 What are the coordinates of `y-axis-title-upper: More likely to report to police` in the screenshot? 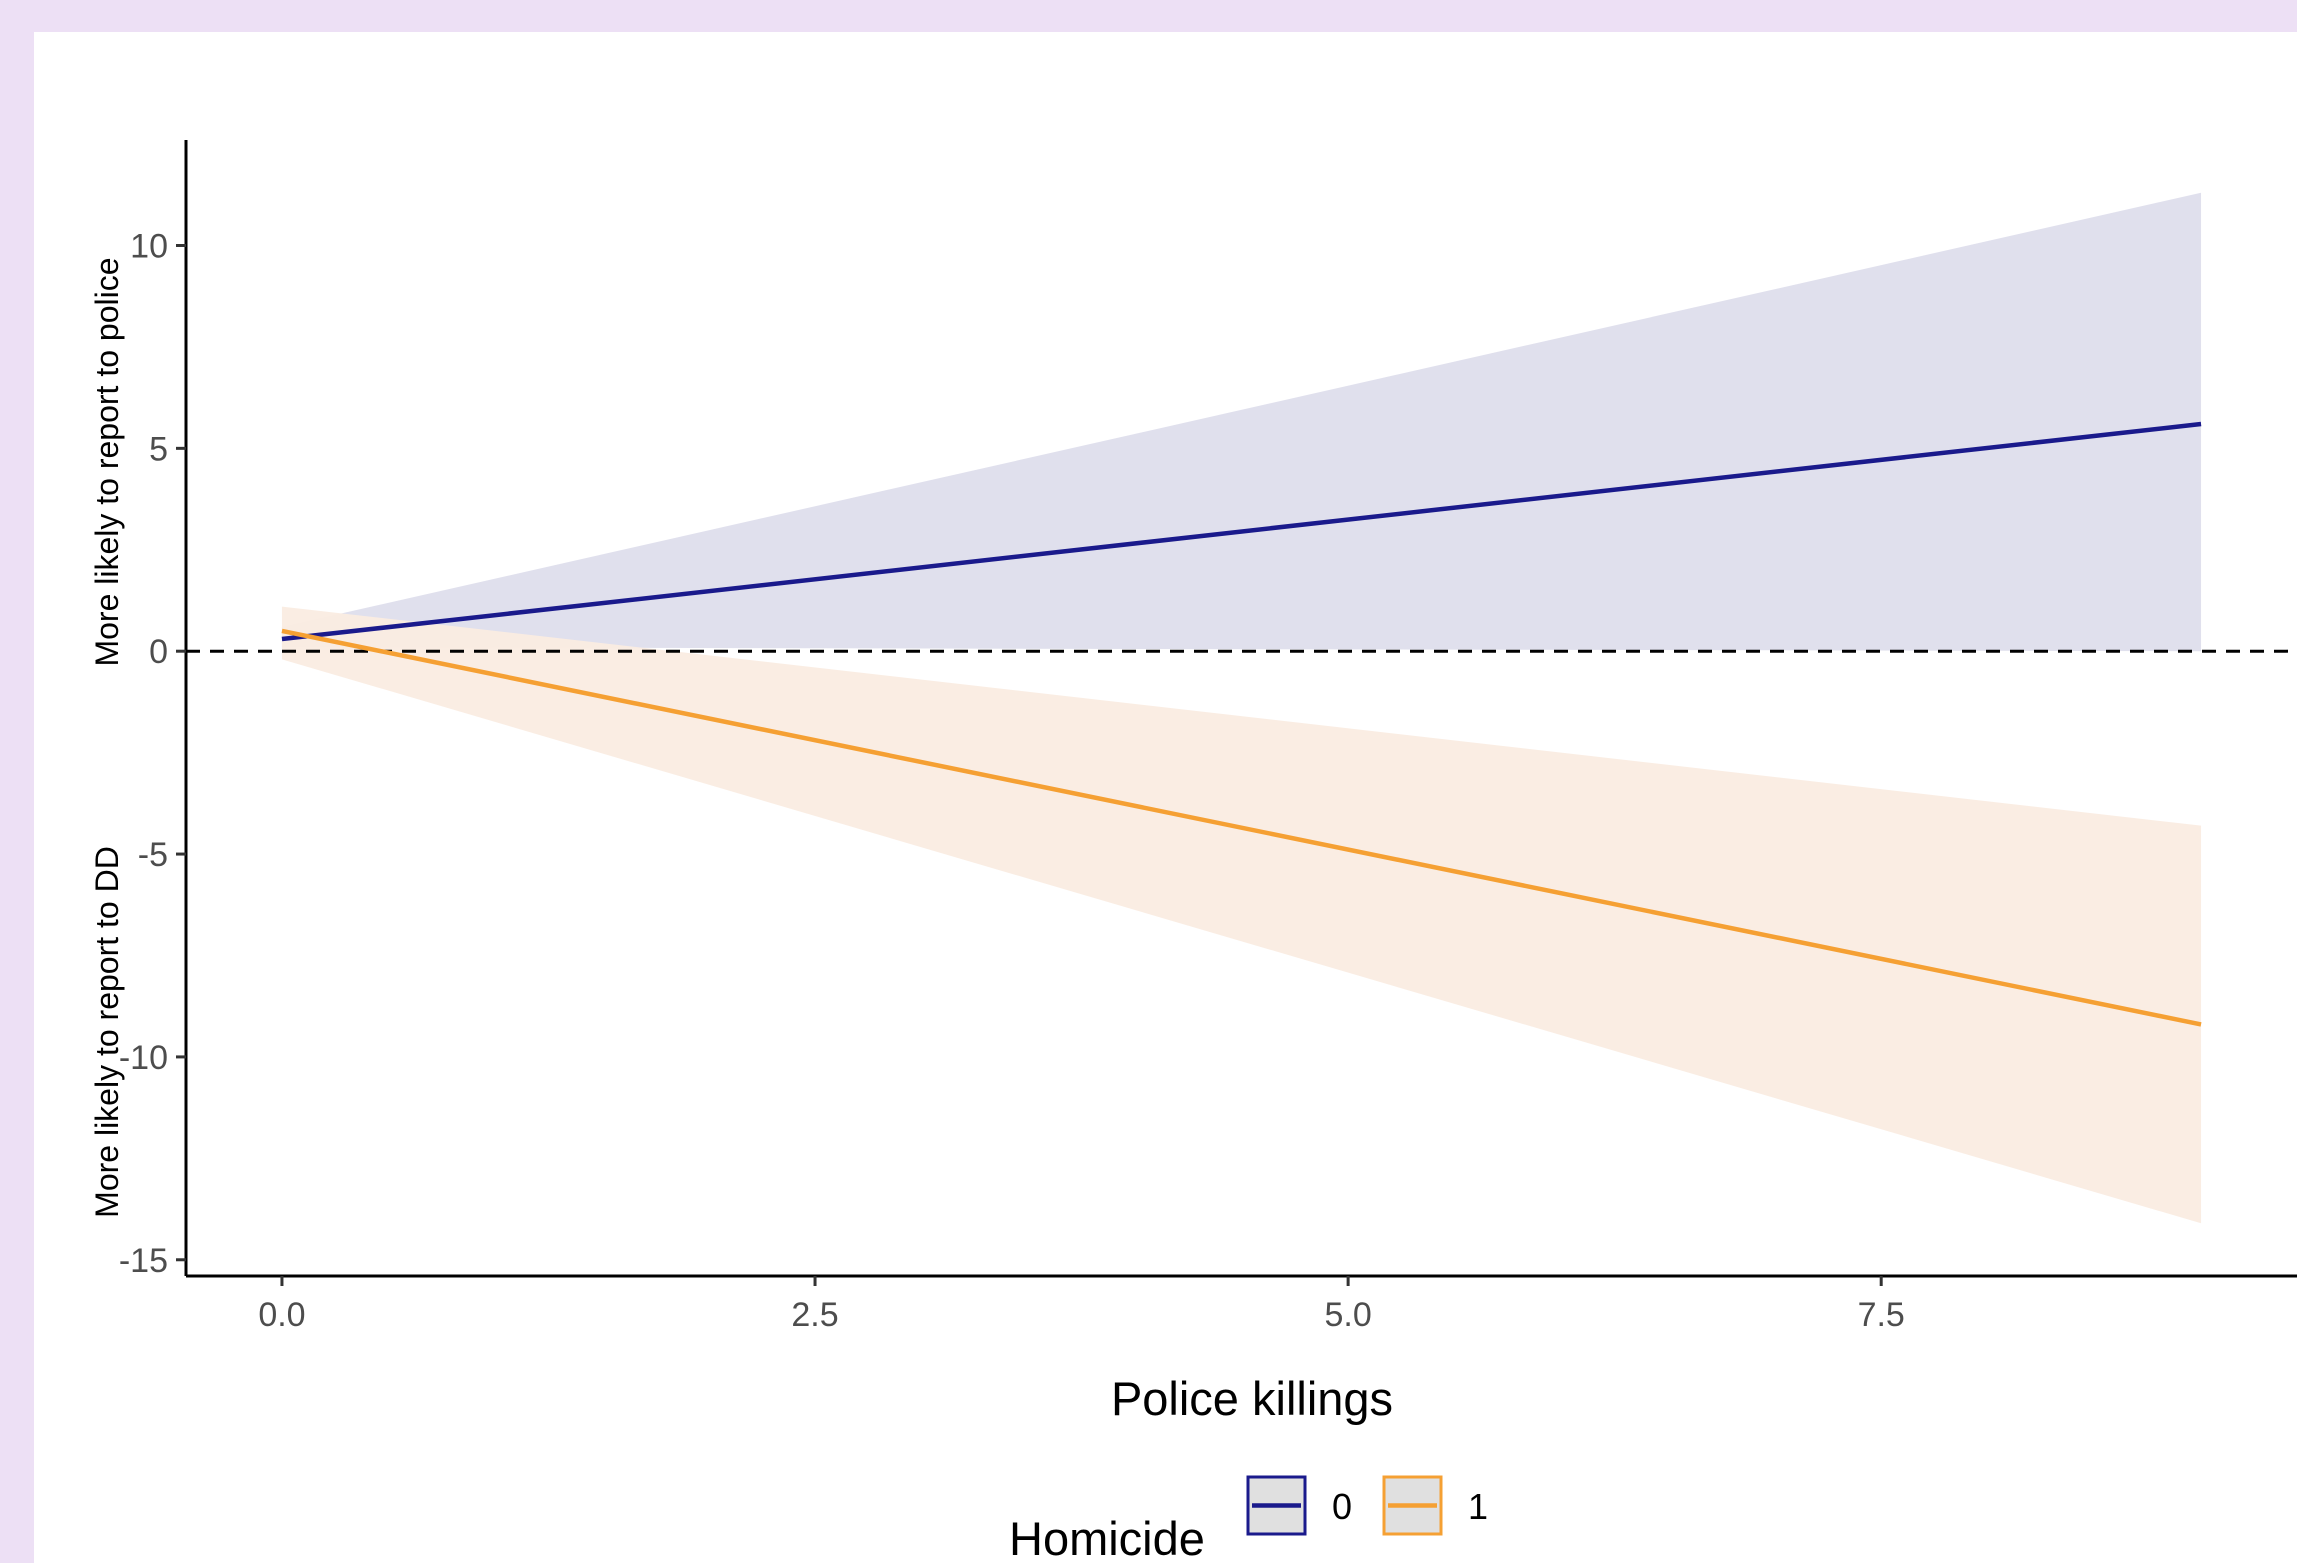 It's located at (107, 461).